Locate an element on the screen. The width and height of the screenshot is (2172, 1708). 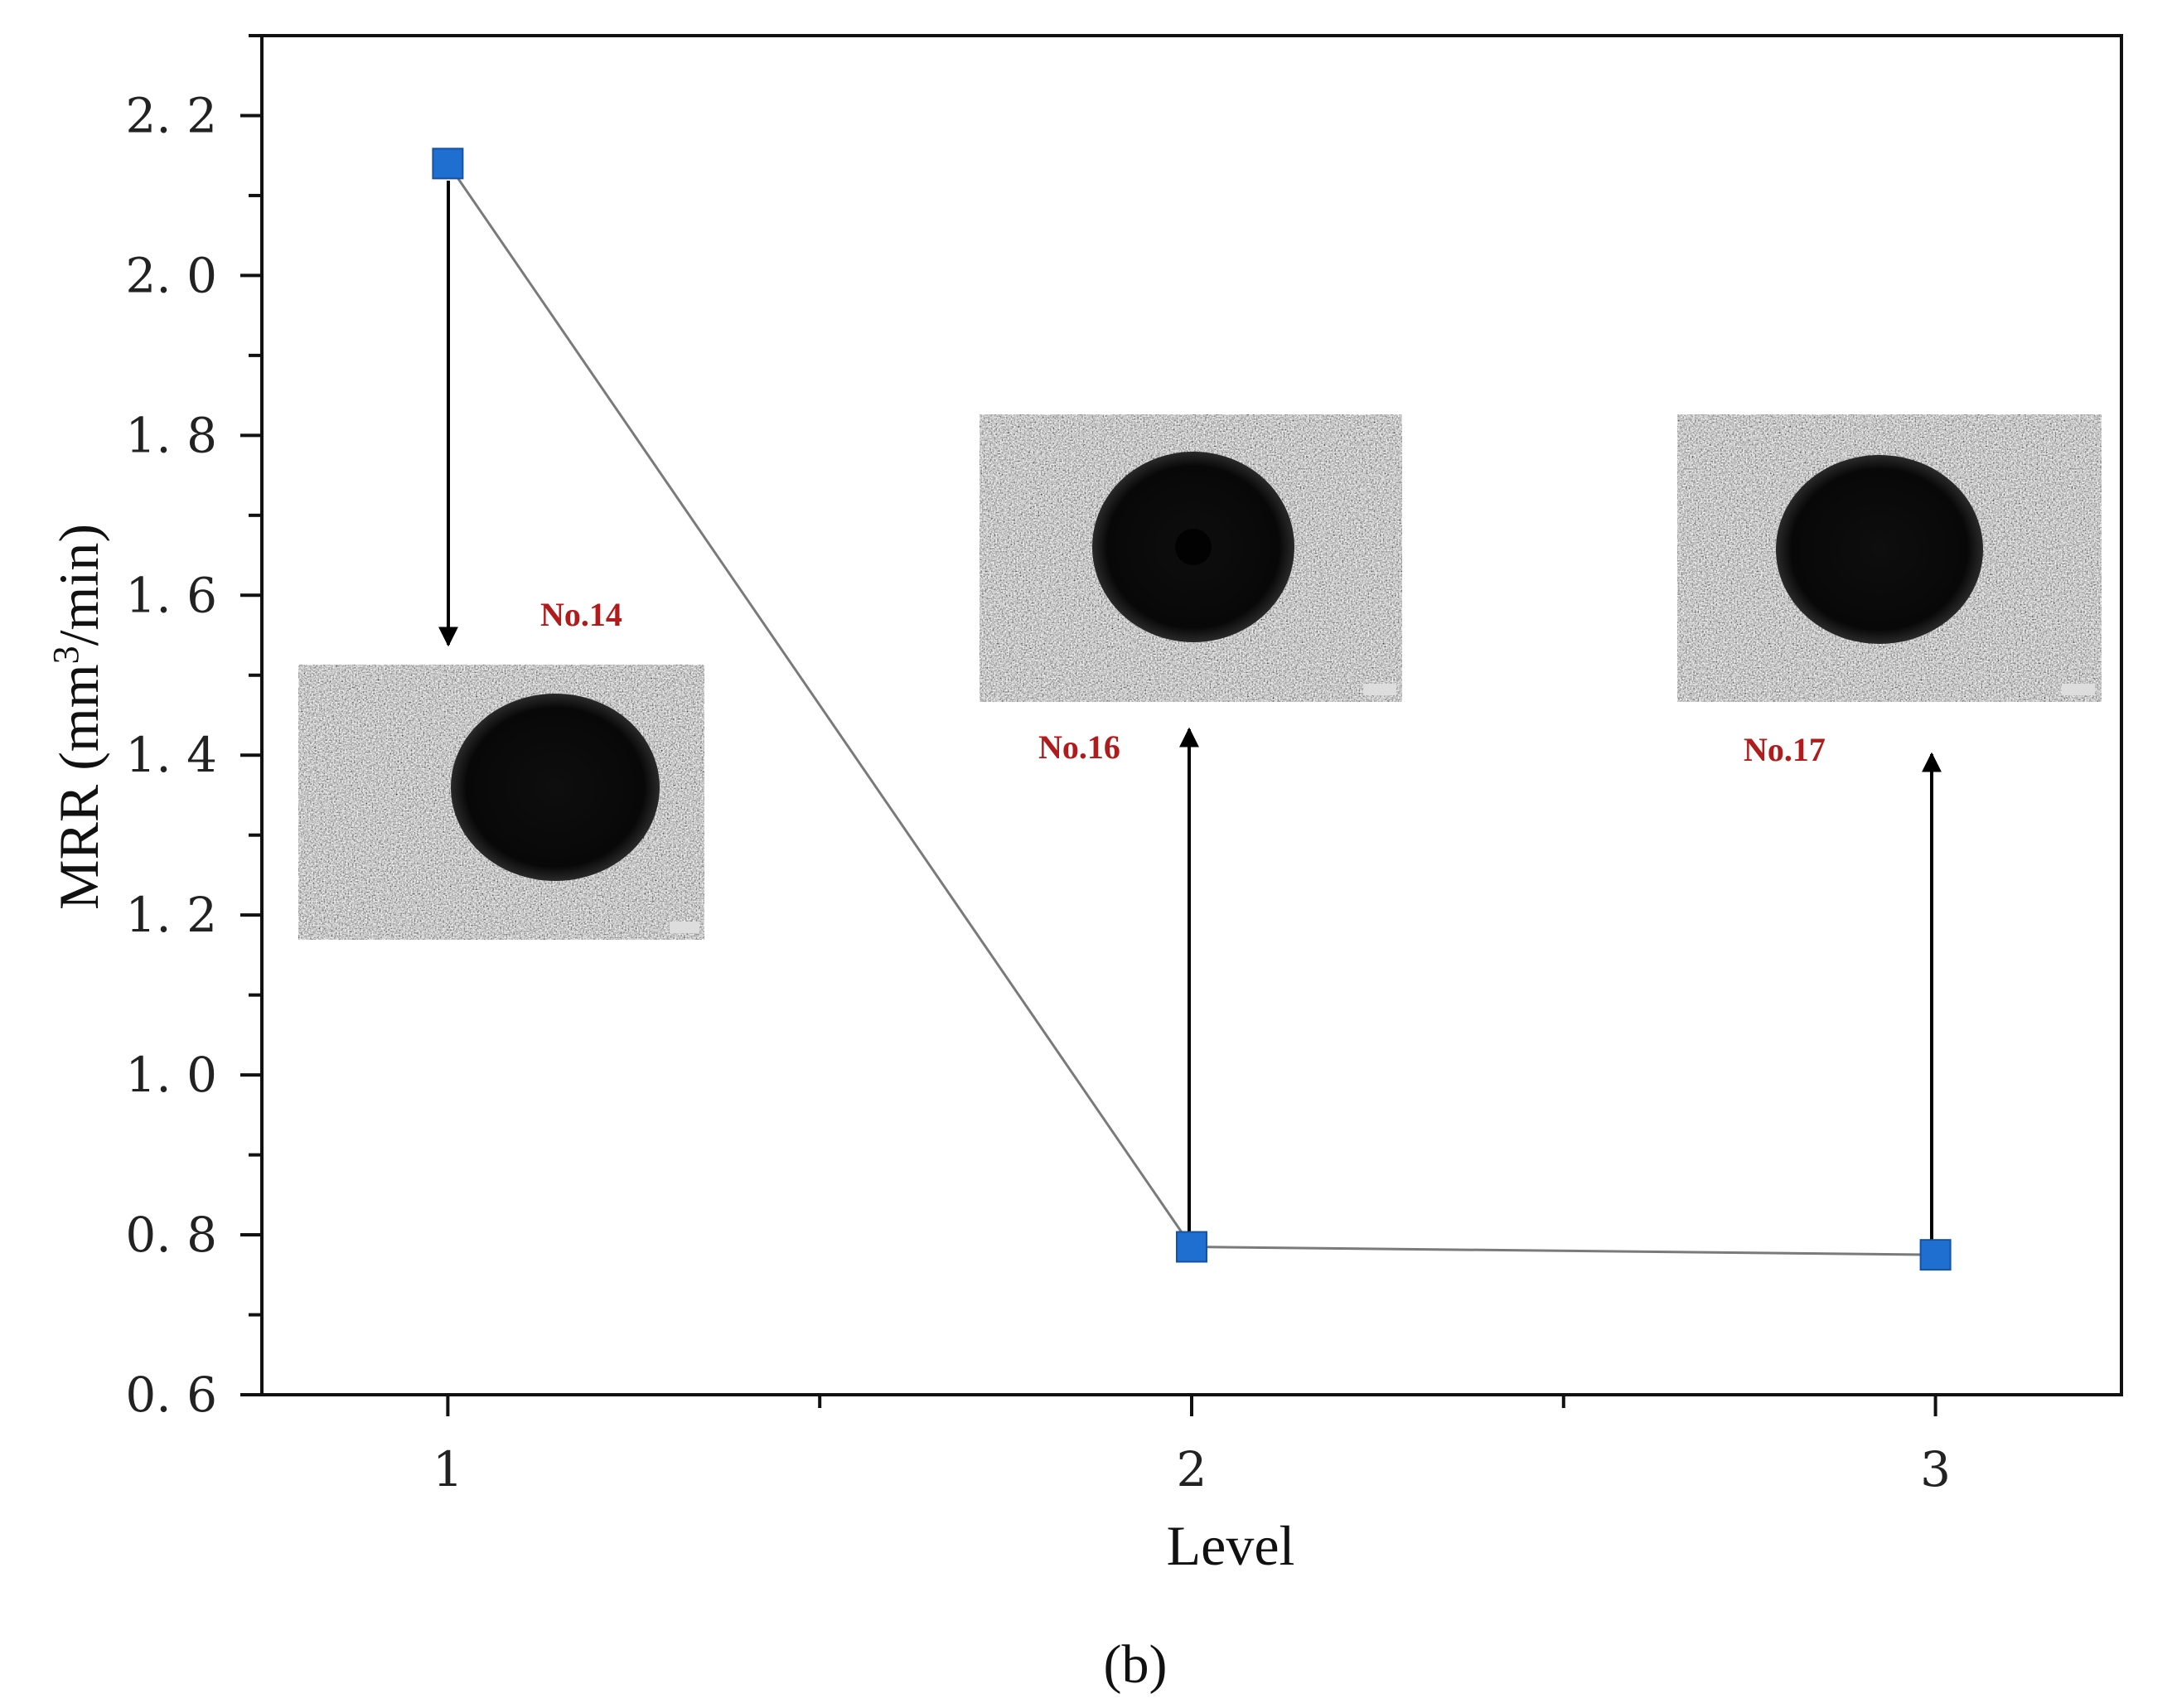
x-tick-label: 1 is located at coordinates (448, 1469).